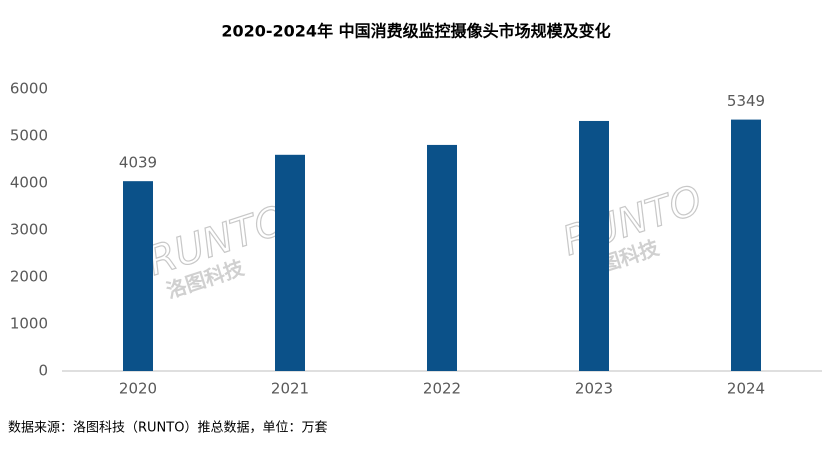 This screenshot has height=454, width=833. I want to click on data-label: 4039, so click(138, 163).